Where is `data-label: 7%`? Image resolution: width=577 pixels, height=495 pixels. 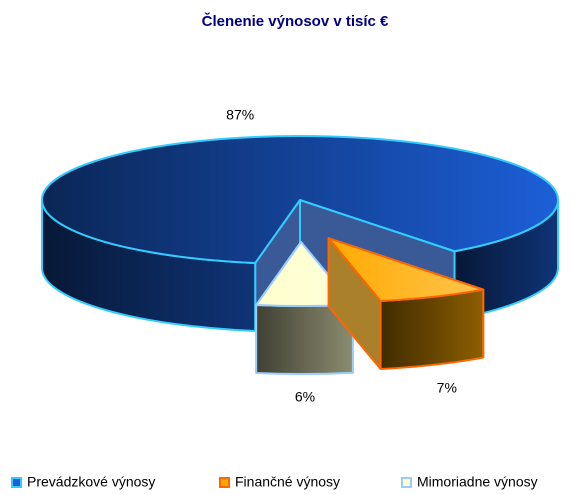 data-label: 7% is located at coordinates (447, 387).